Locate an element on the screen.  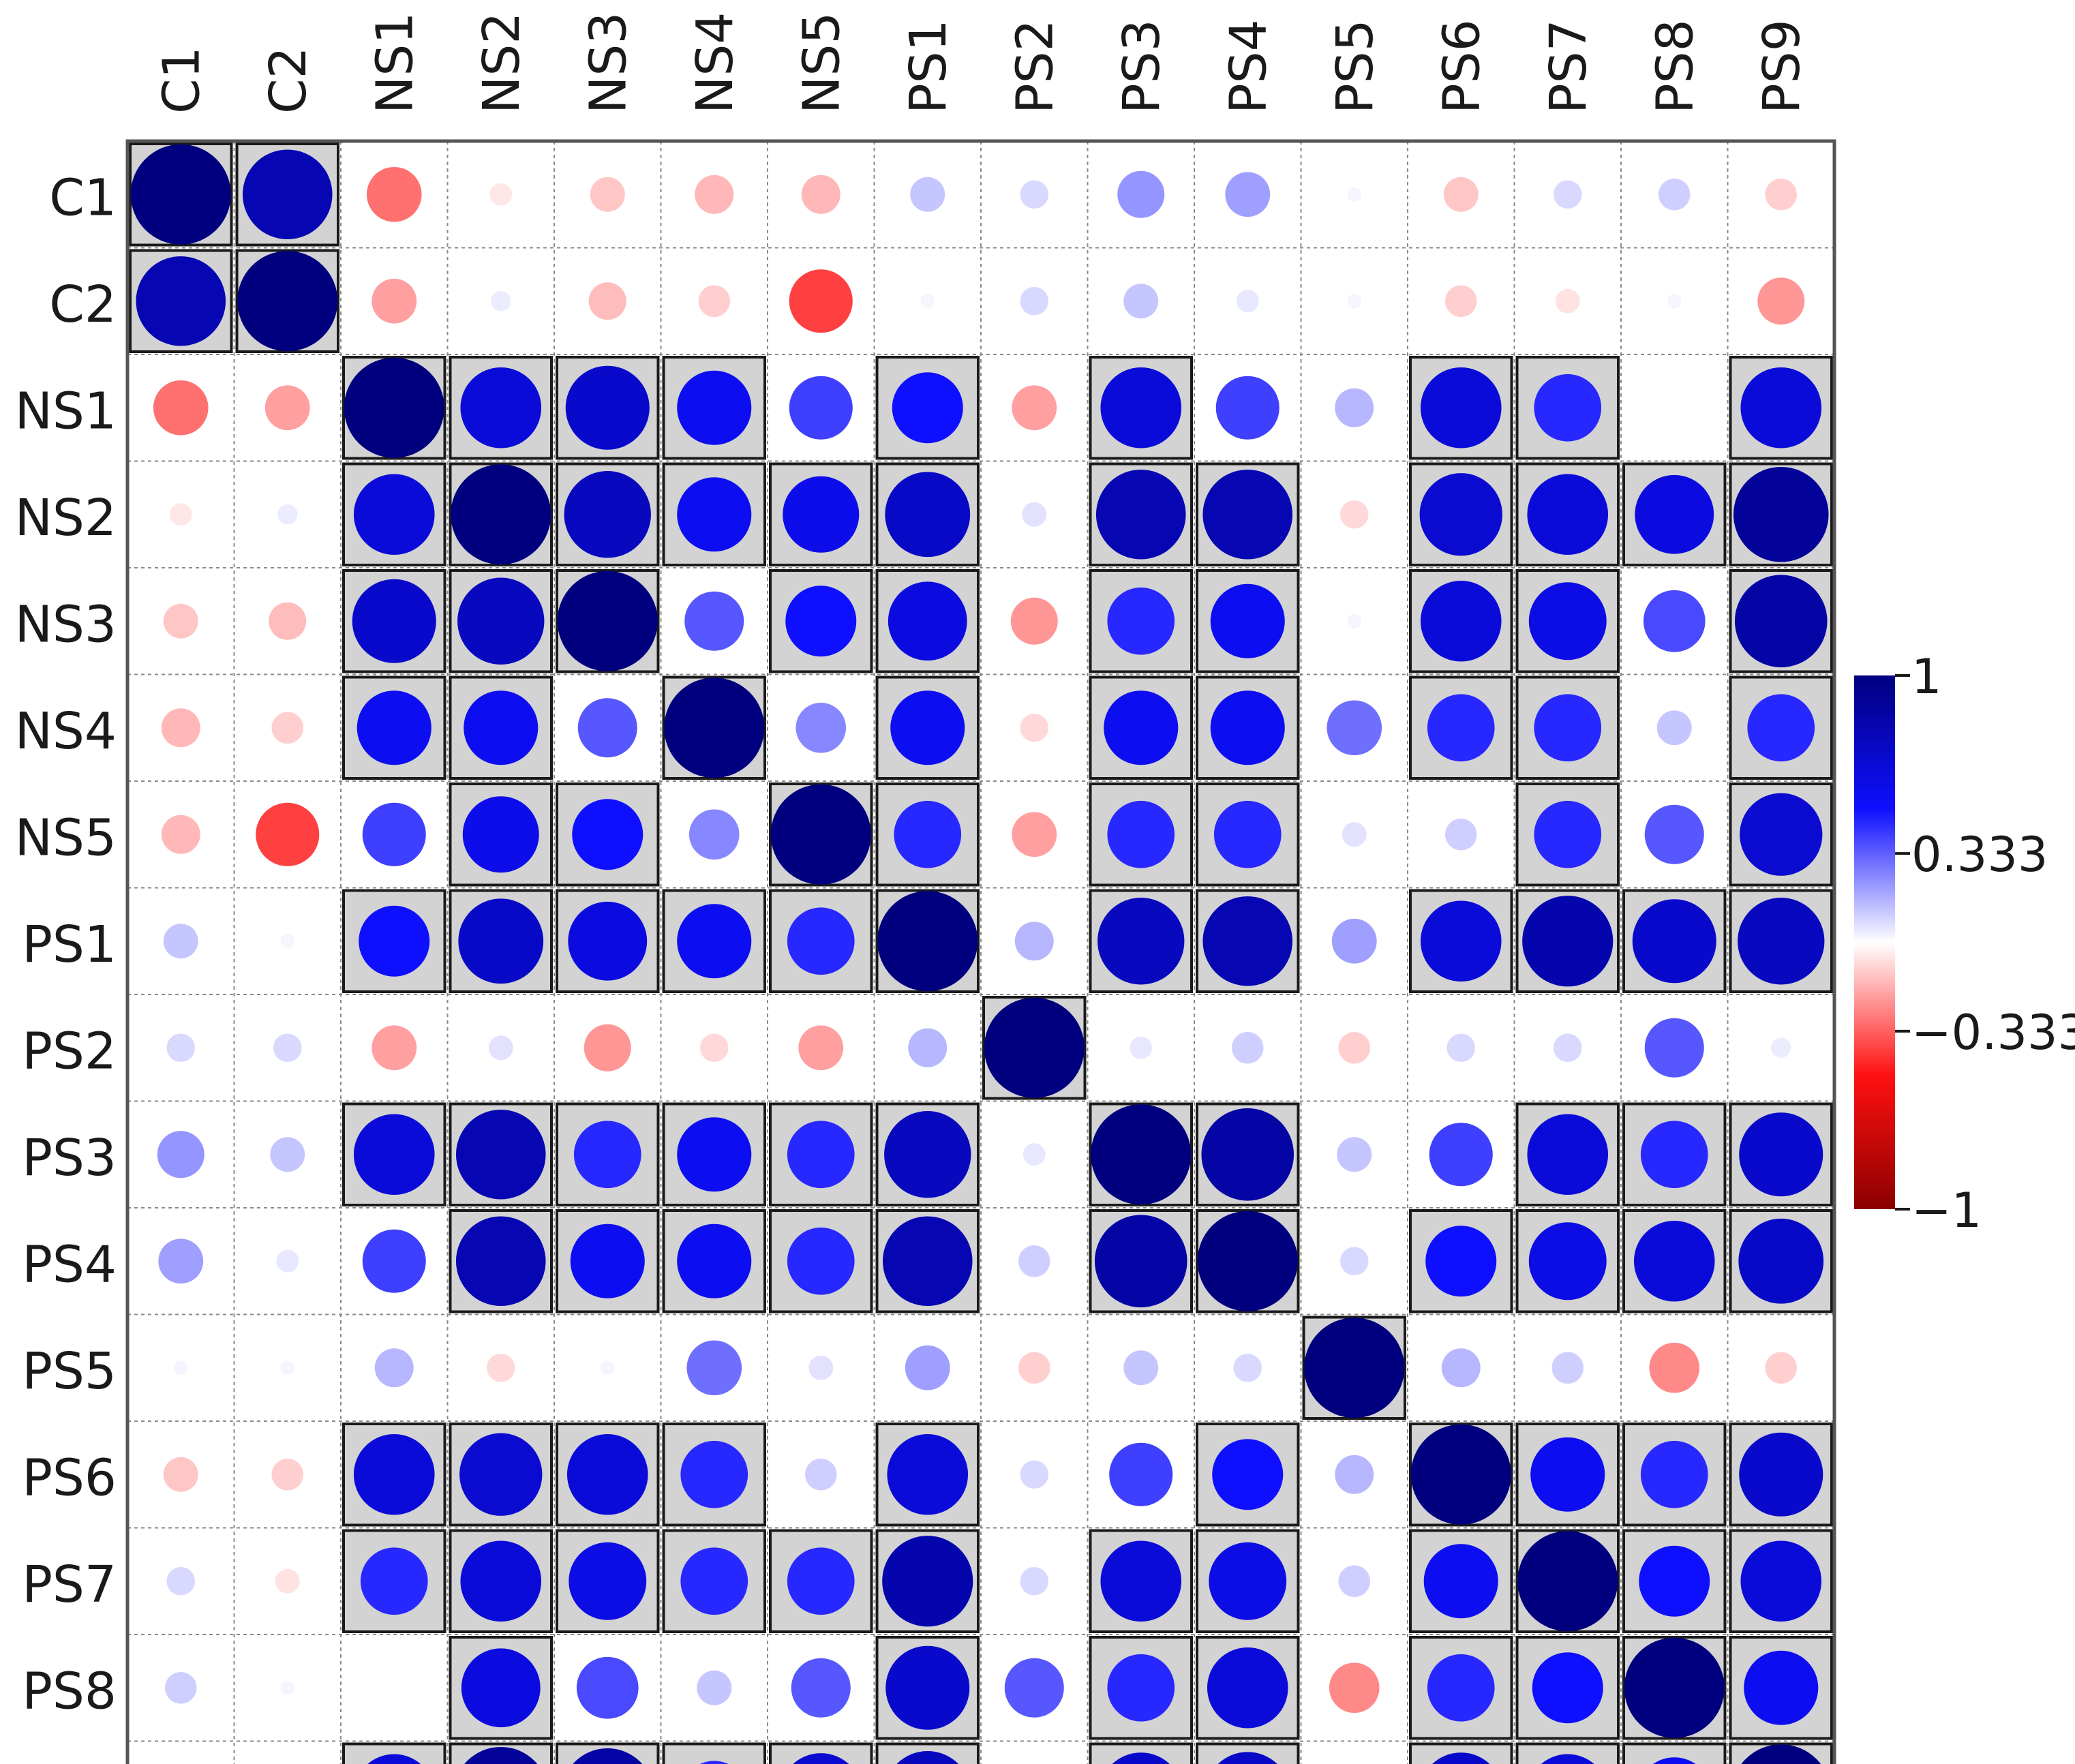
correlation-circle-NS4-C1 is located at coordinates (180, 728).